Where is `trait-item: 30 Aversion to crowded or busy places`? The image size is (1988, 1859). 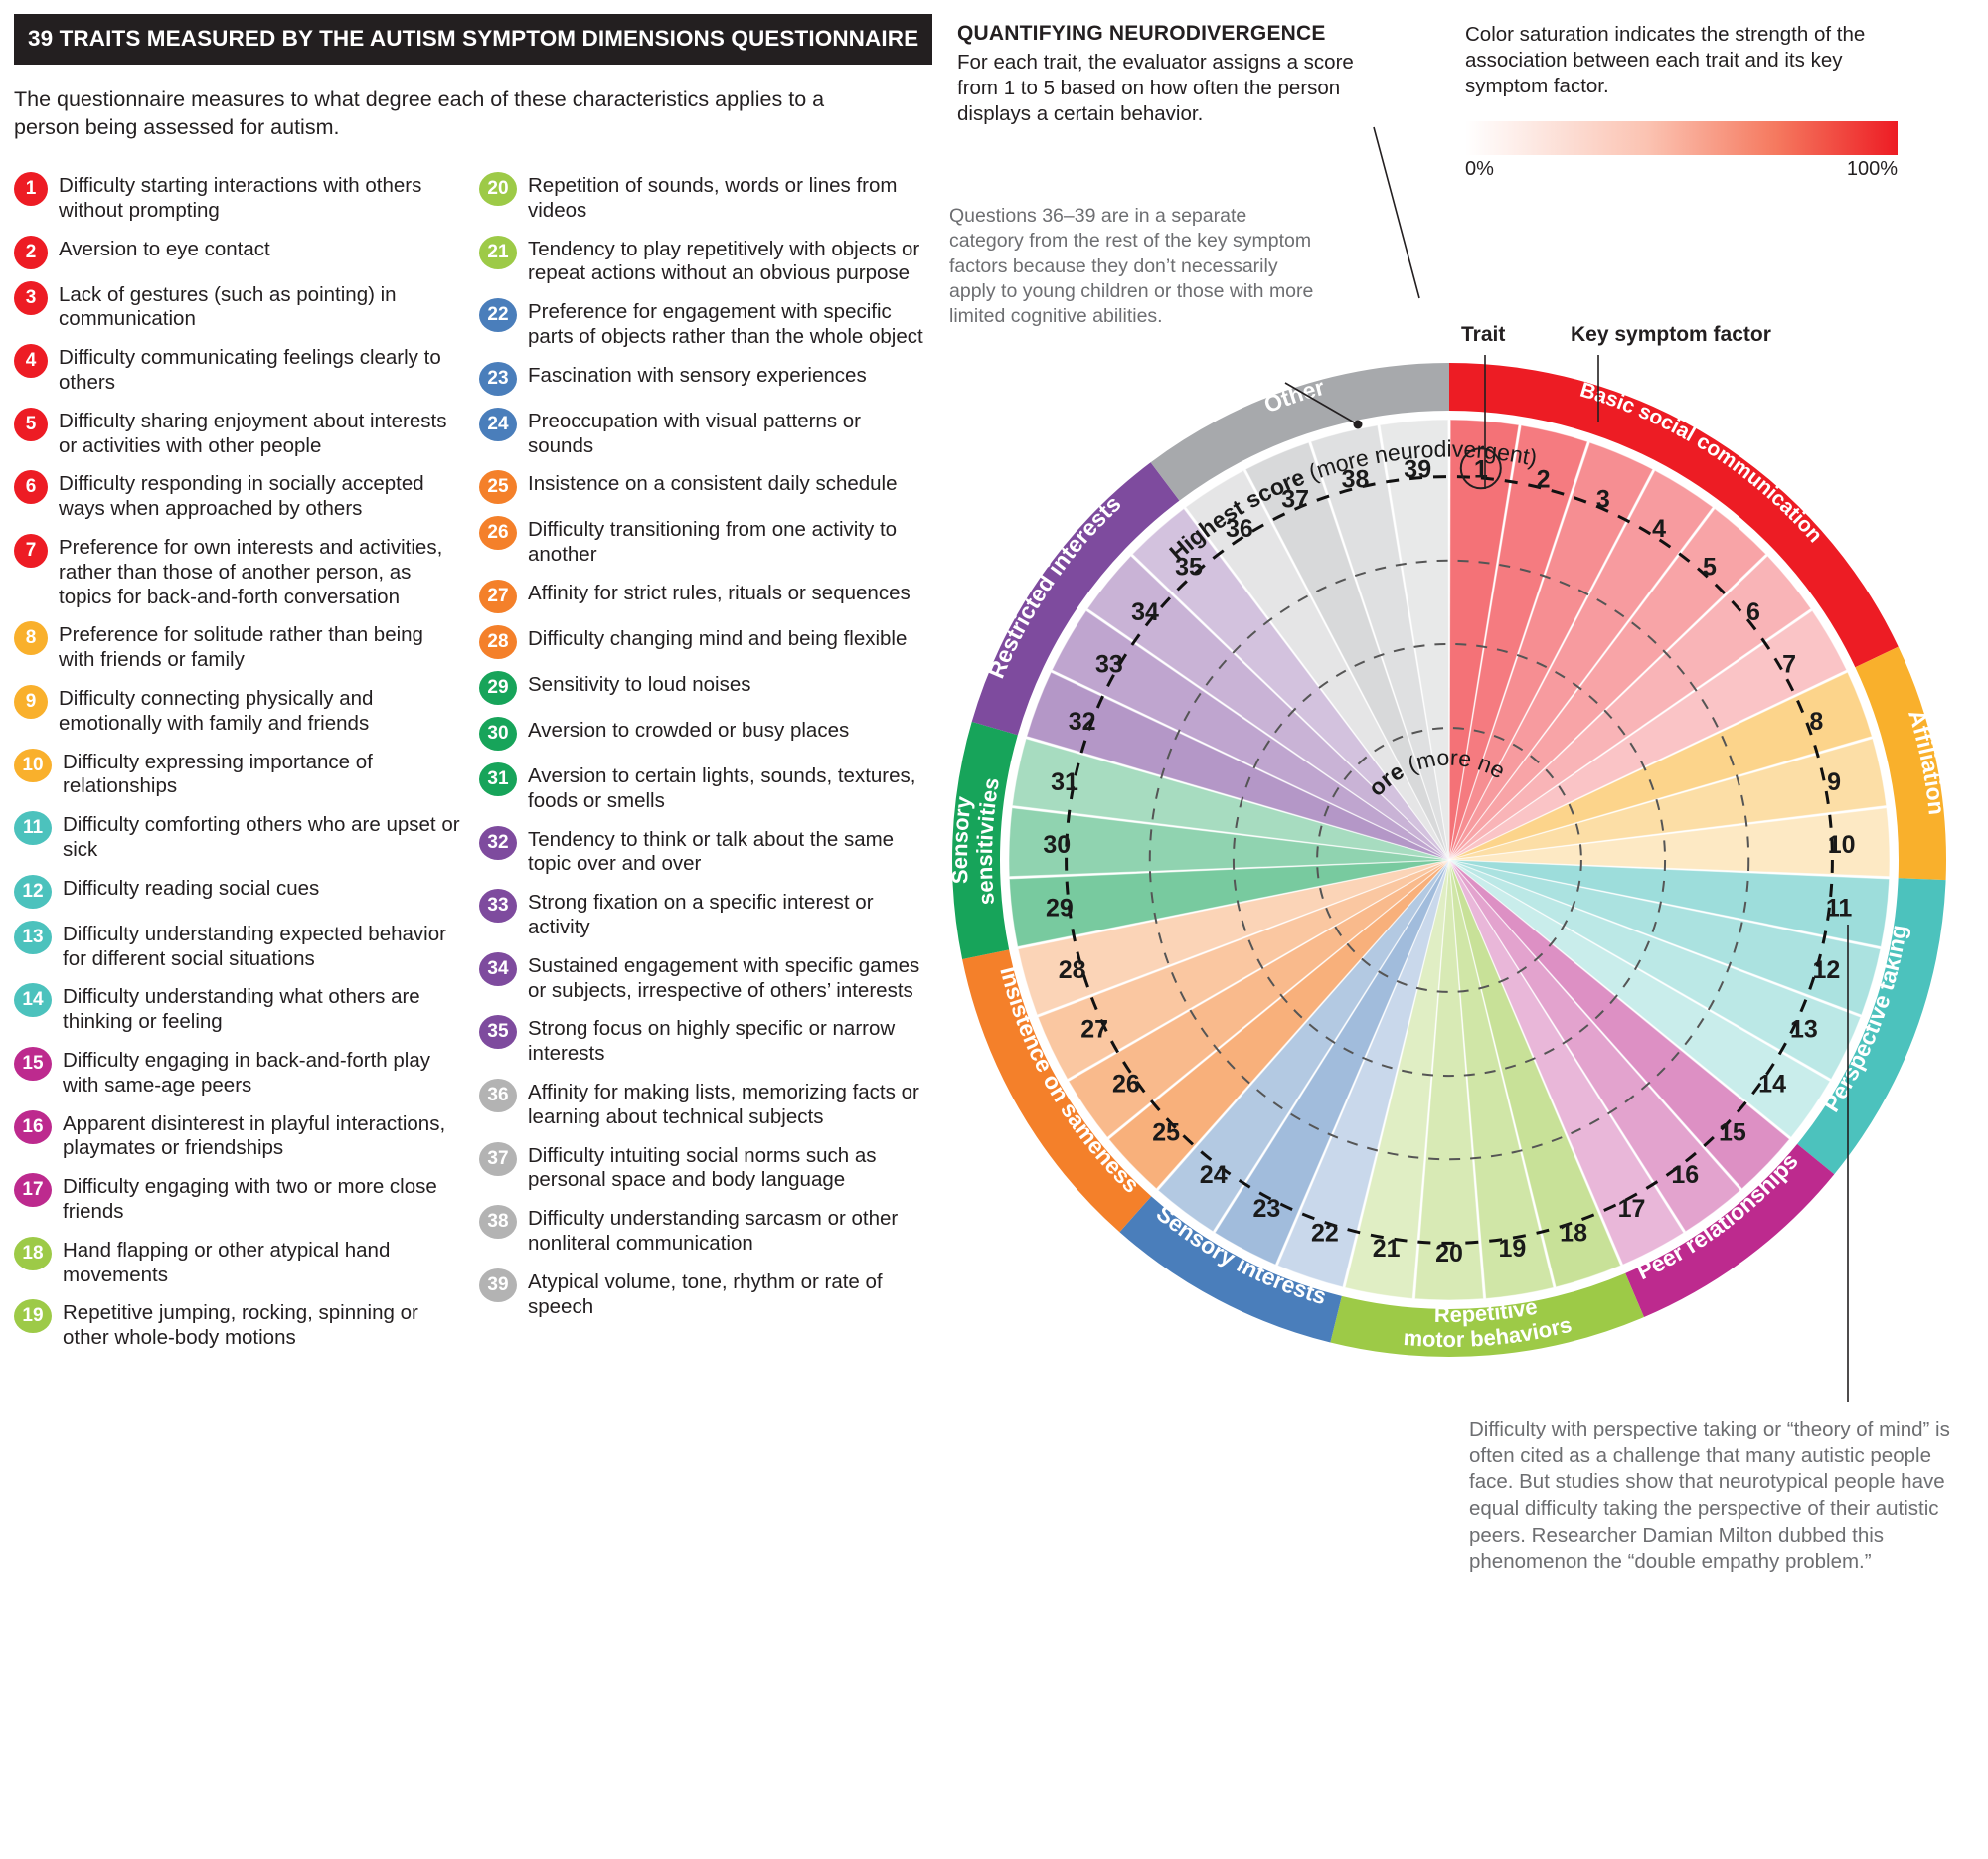
trait-item: 30 Aversion to crowded or busy places is located at coordinates (702, 733).